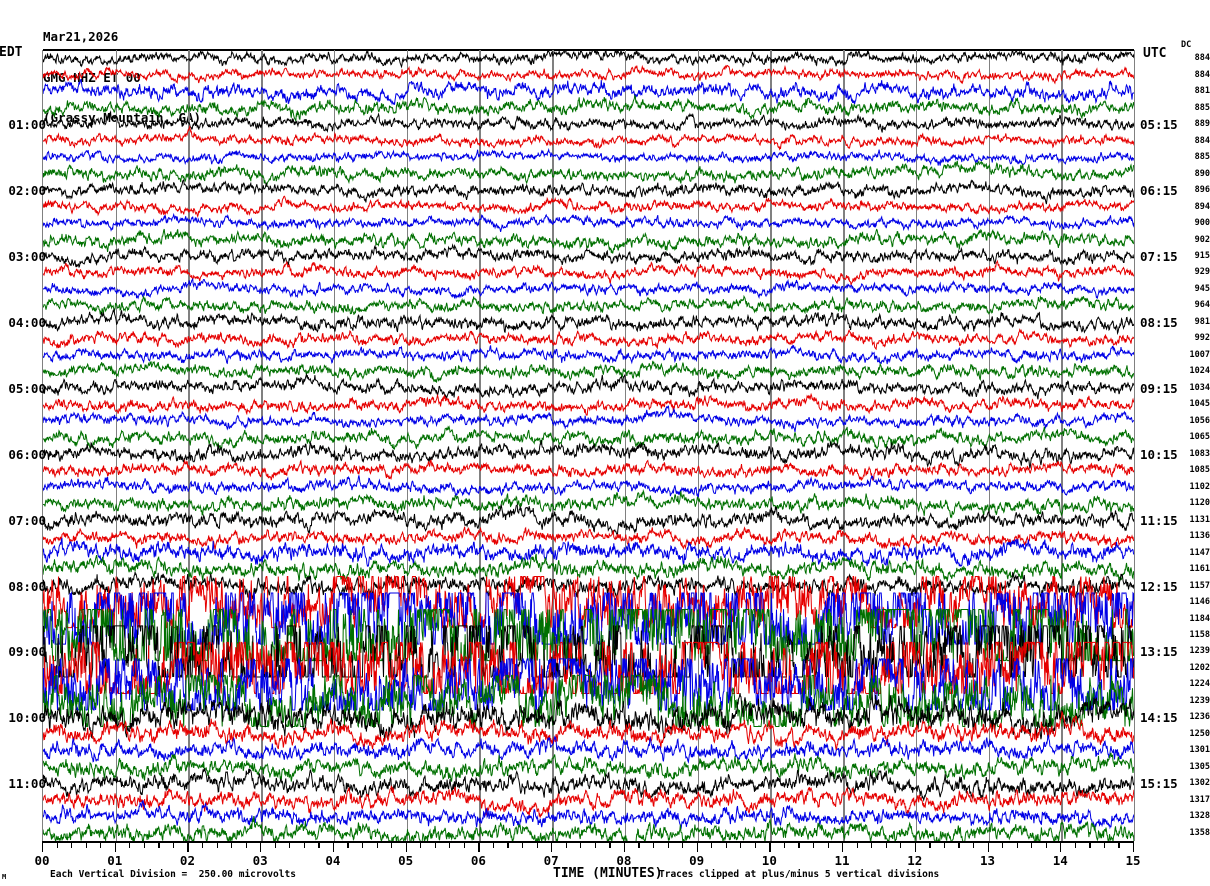  I want to click on dc-value-row-46: 1328, so click(1199, 816).